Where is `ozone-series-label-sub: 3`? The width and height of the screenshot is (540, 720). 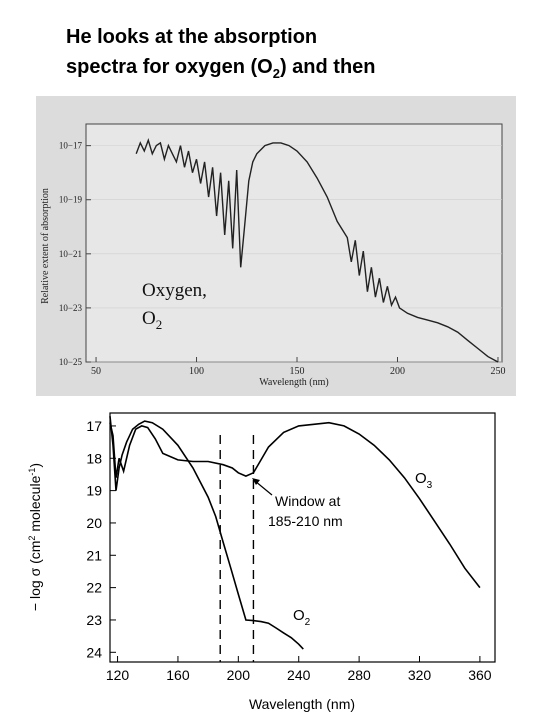 ozone-series-label-sub: 3 is located at coordinates (430, 485).